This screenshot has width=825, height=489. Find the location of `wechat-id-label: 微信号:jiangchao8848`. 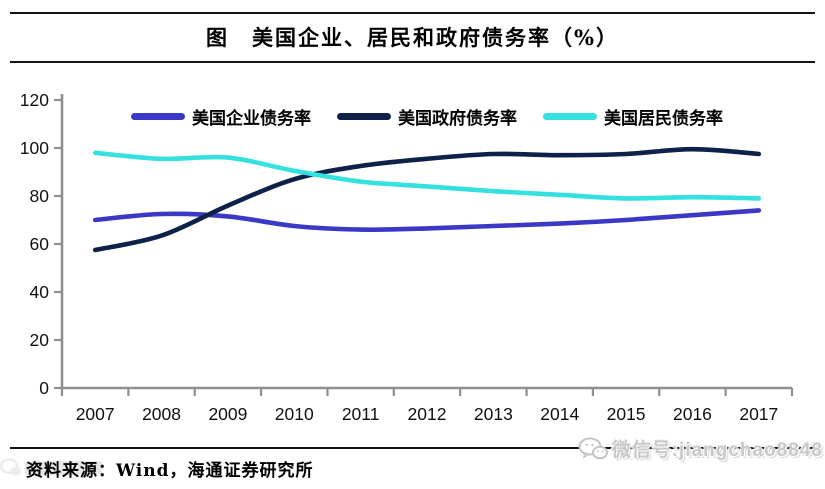

wechat-id-label: 微信号:jiangchao8848 is located at coordinates (717, 450).